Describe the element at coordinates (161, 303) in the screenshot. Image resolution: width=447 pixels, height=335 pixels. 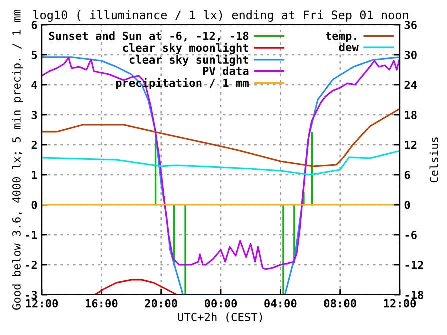
I see `x-tick-label: 20:00` at that location.